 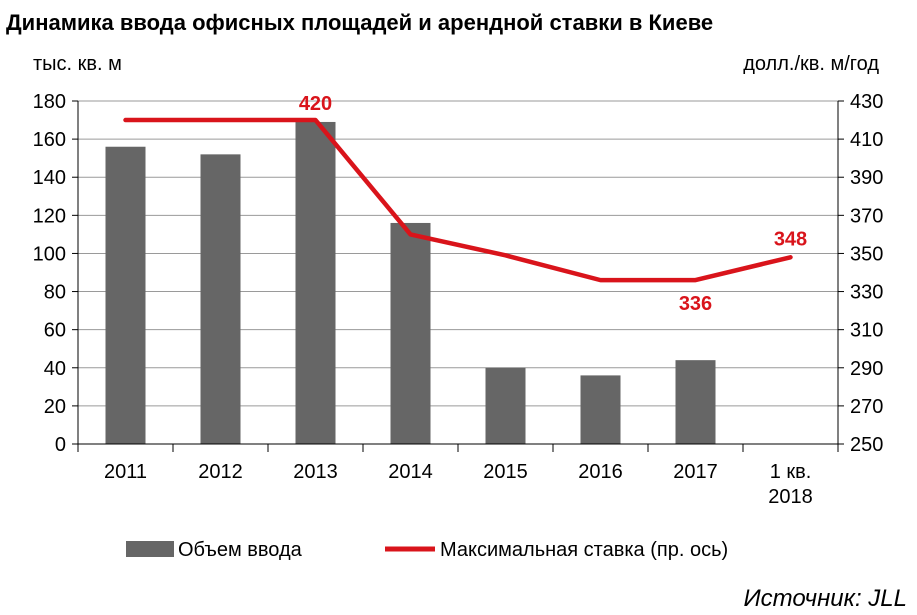 I want to click on left-axis-tick-label: 60, so click(x=55, y=331).